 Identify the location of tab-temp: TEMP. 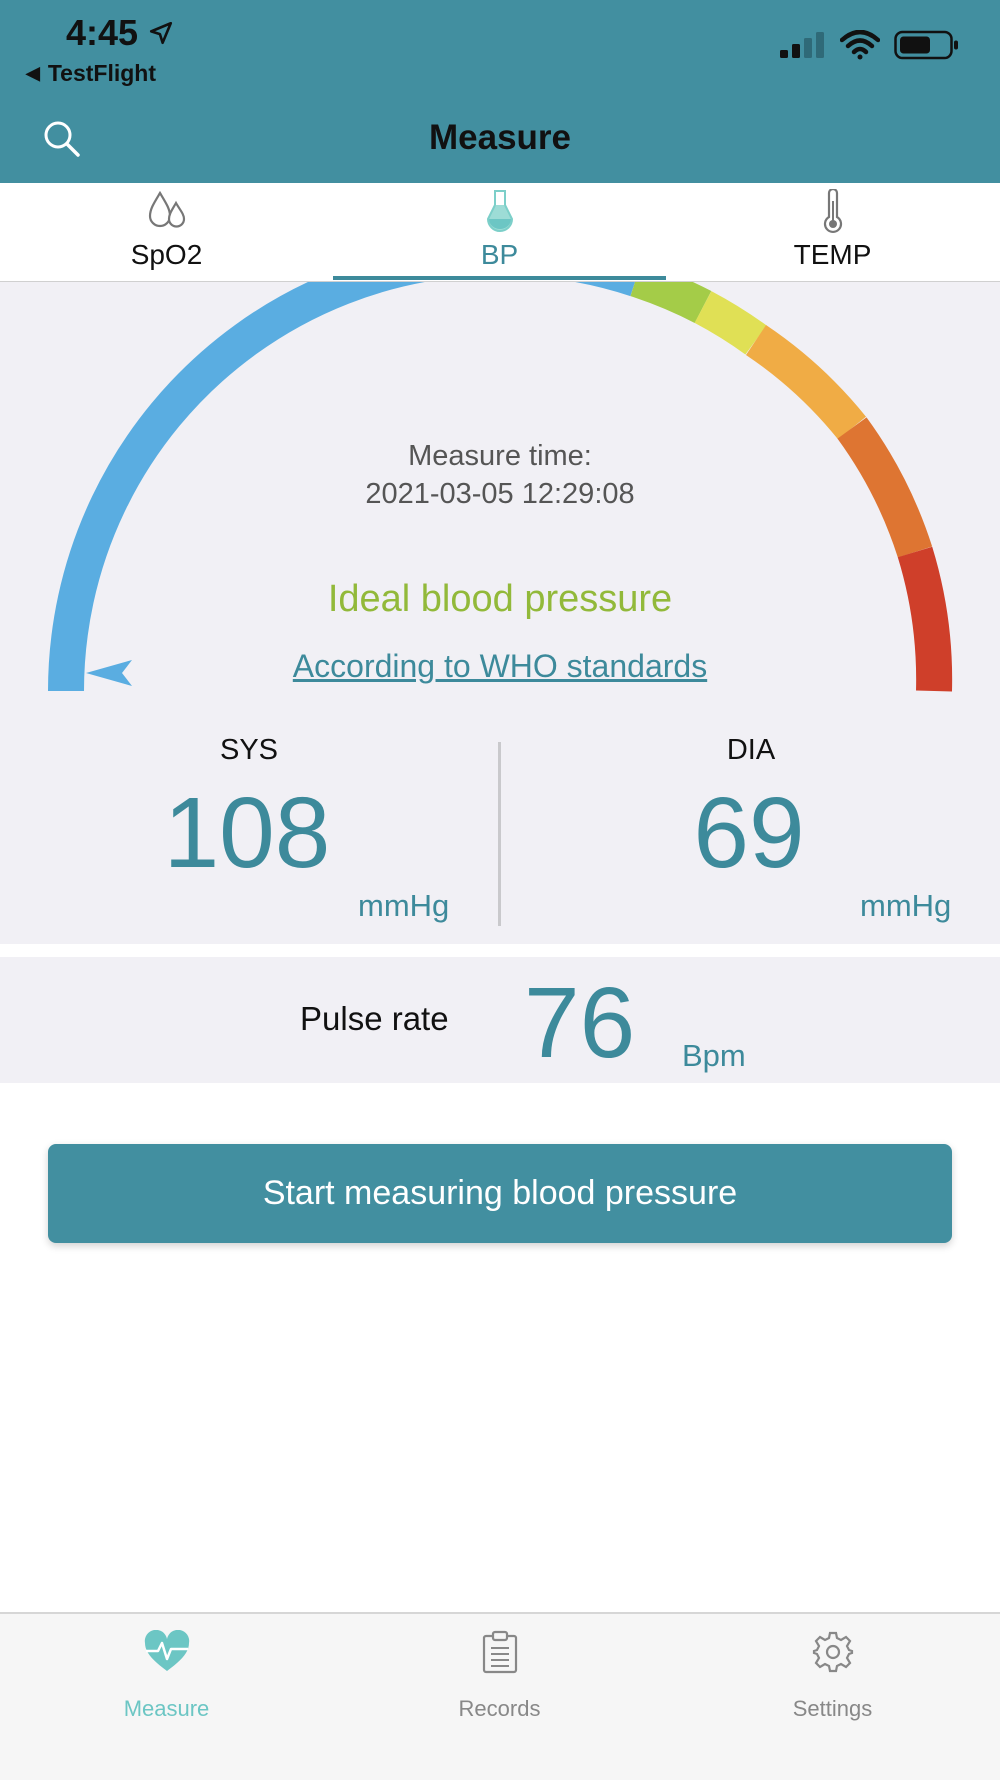
(832, 232).